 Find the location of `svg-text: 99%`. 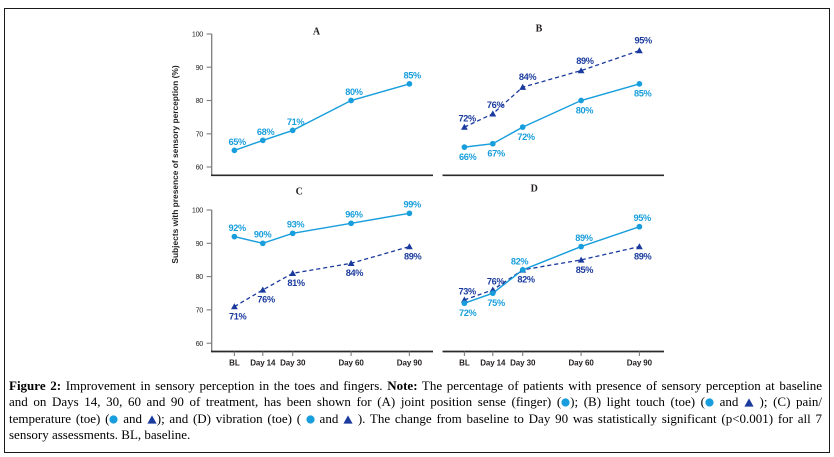

svg-text: 99% is located at coordinates (413, 205).